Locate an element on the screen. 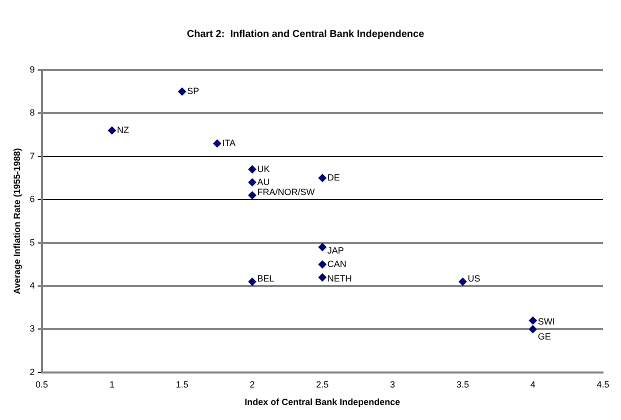 This screenshot has height=420, width=621. annotation: NZ is located at coordinates (123, 129).